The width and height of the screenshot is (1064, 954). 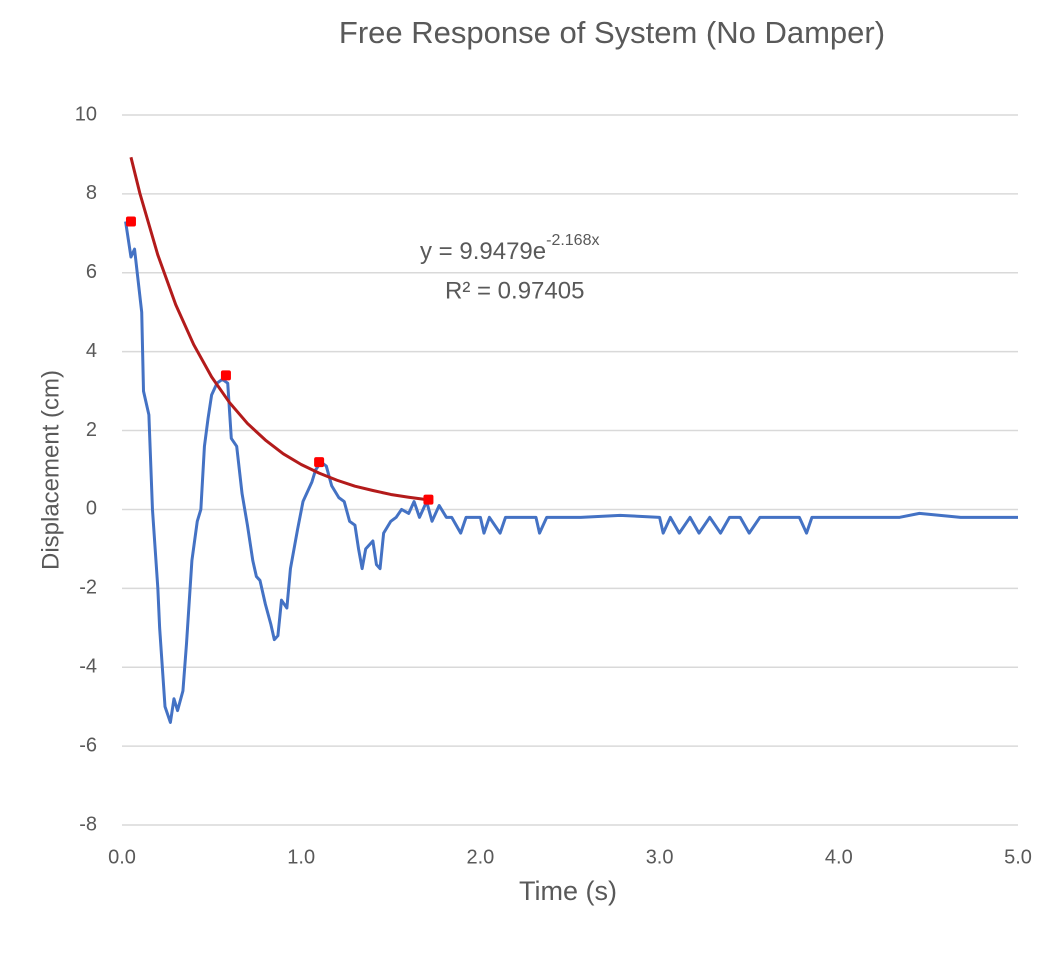 What do you see at coordinates (122, 857) in the screenshot?
I see `x-tick-label: 0.0` at bounding box center [122, 857].